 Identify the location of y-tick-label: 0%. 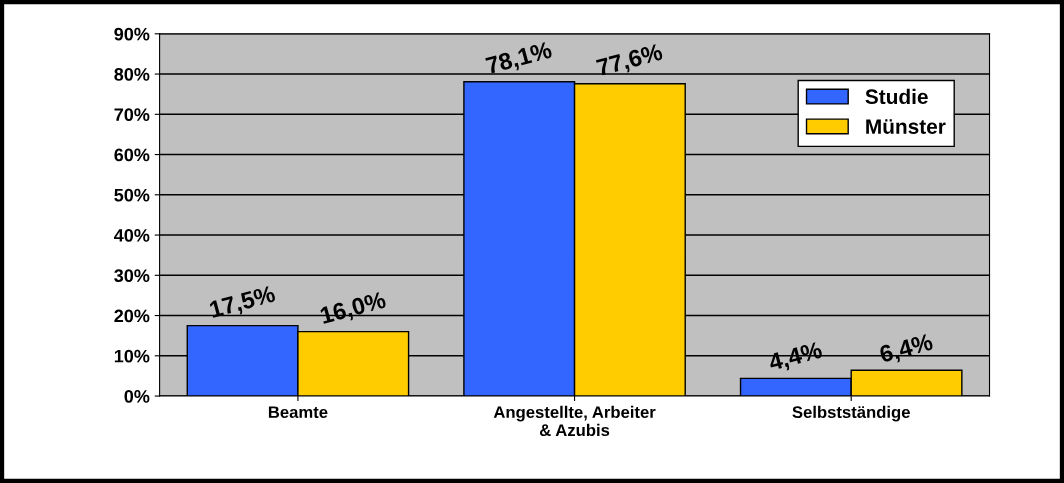
(137, 396).